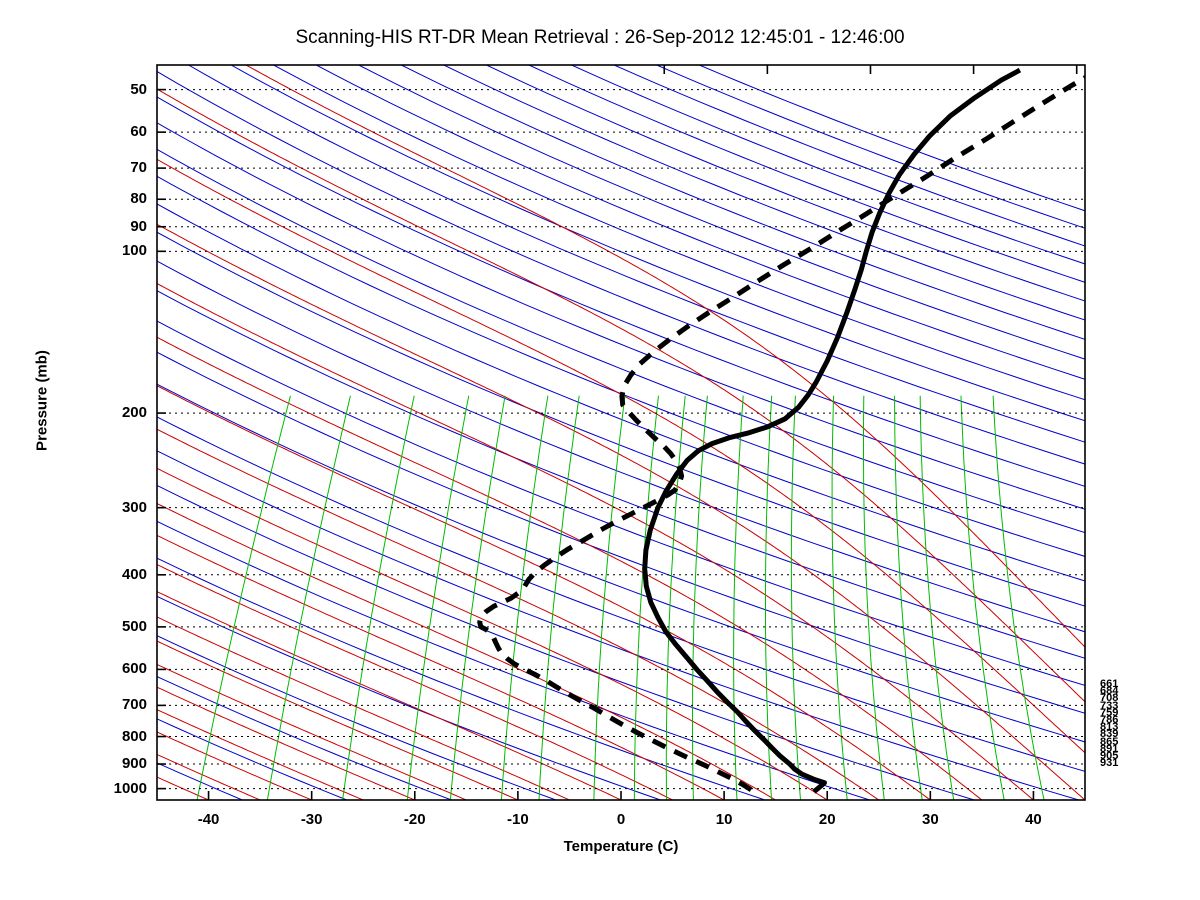 The height and width of the screenshot is (900, 1200). What do you see at coordinates (1033, 819) in the screenshot?
I see `x-tick-label: 40` at bounding box center [1033, 819].